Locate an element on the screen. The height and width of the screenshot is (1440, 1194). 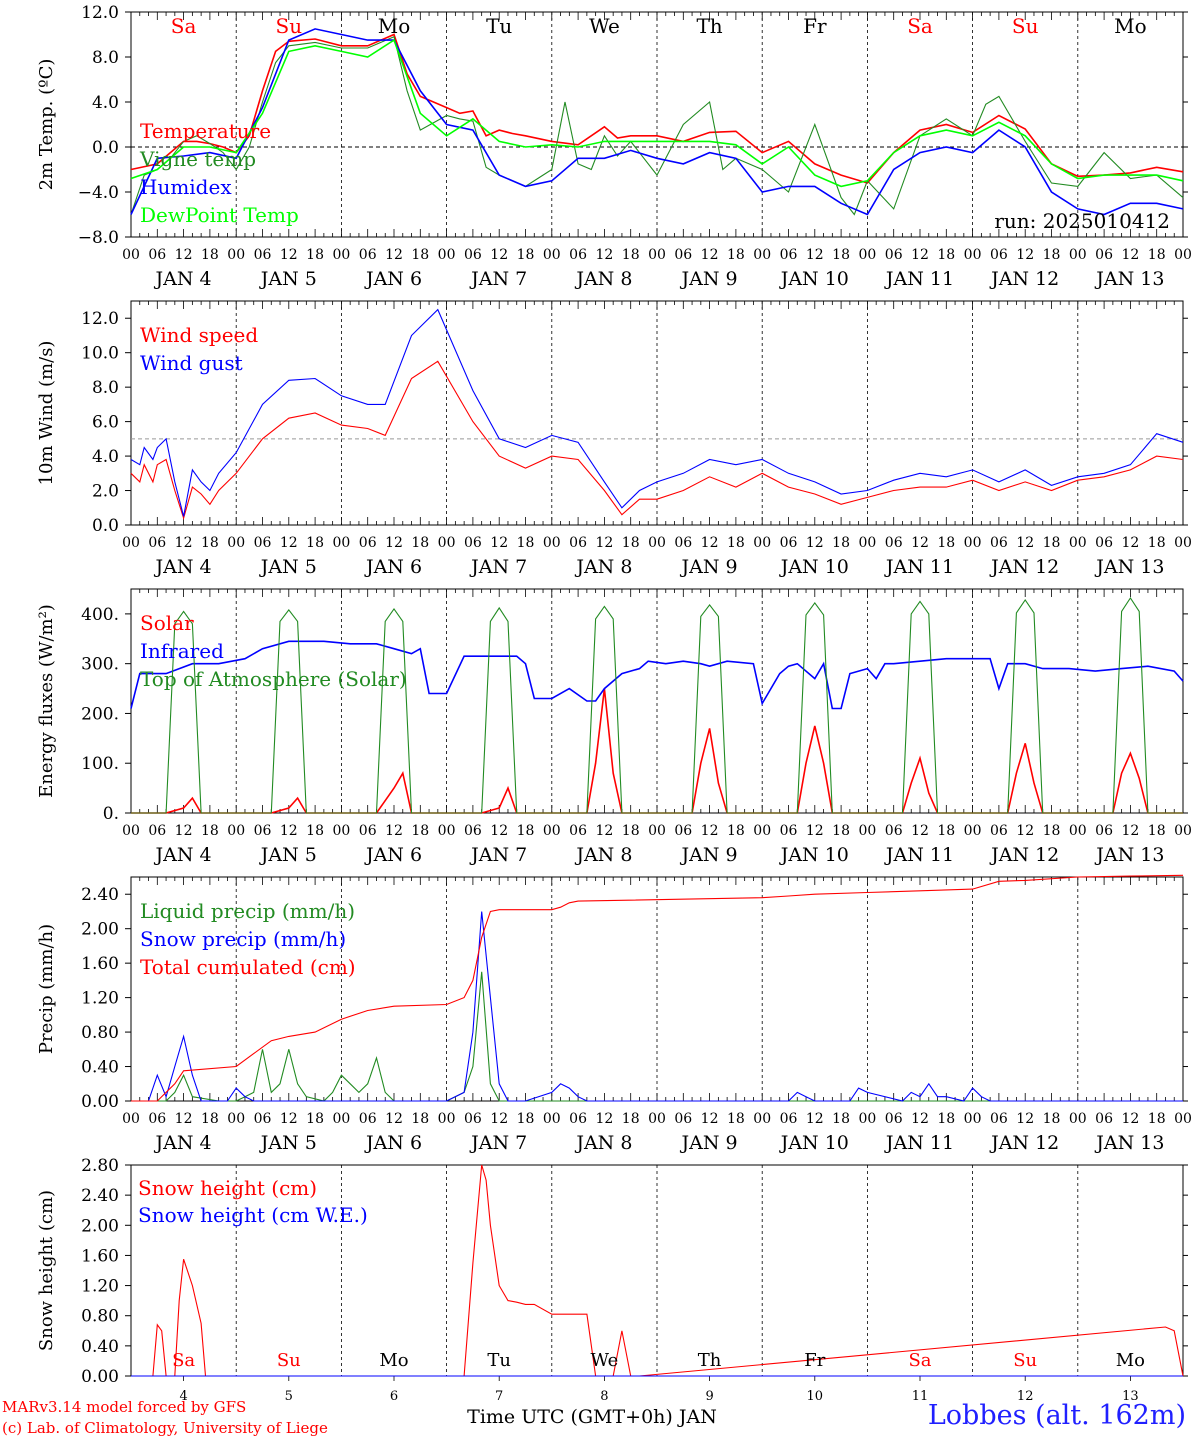
legend-entry: Snow precip (mm/h) is located at coordinates (243, 939).